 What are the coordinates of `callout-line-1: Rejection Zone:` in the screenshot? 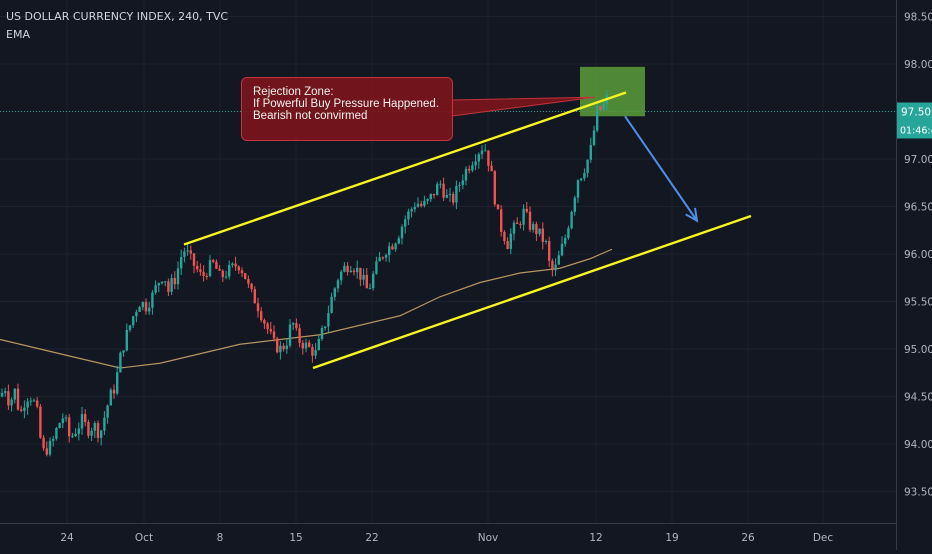 It's located at (293, 92).